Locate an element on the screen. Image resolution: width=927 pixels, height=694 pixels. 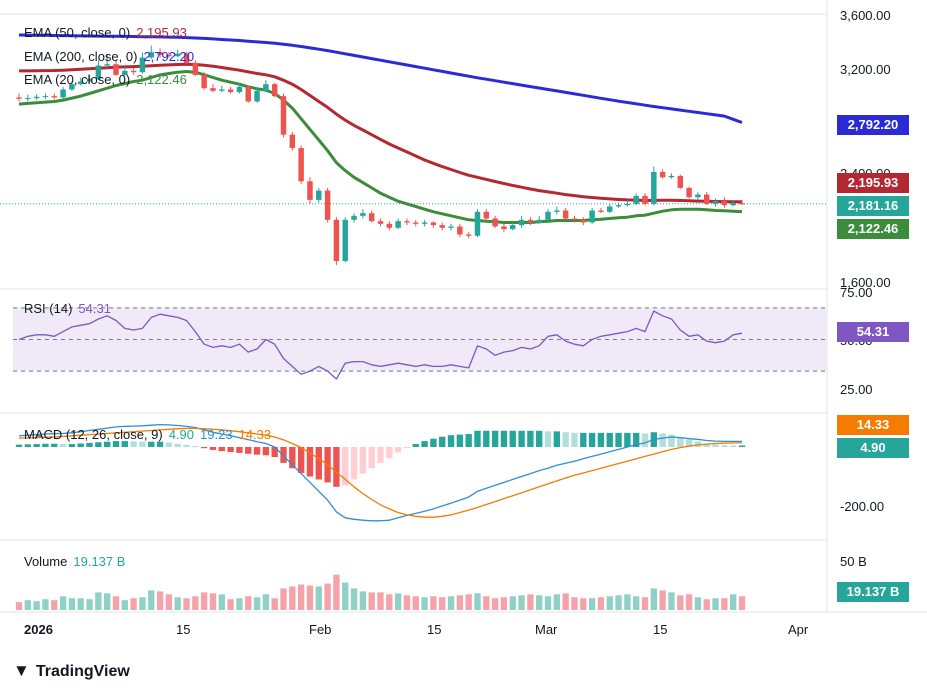
legend-ema20: EMA (20, close, 0) 2,122.46 is located at coordinates (105, 79).